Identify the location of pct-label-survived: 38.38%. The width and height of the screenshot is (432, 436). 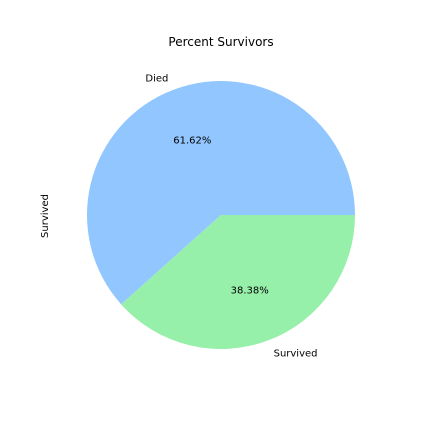
(250, 291).